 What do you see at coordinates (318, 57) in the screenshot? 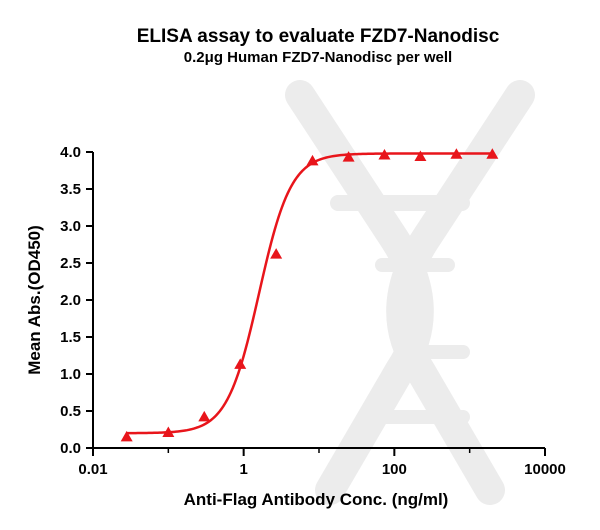
I see `chart-subtitle: 0.2μg Human FZD7-Nanodisc per well` at bounding box center [318, 57].